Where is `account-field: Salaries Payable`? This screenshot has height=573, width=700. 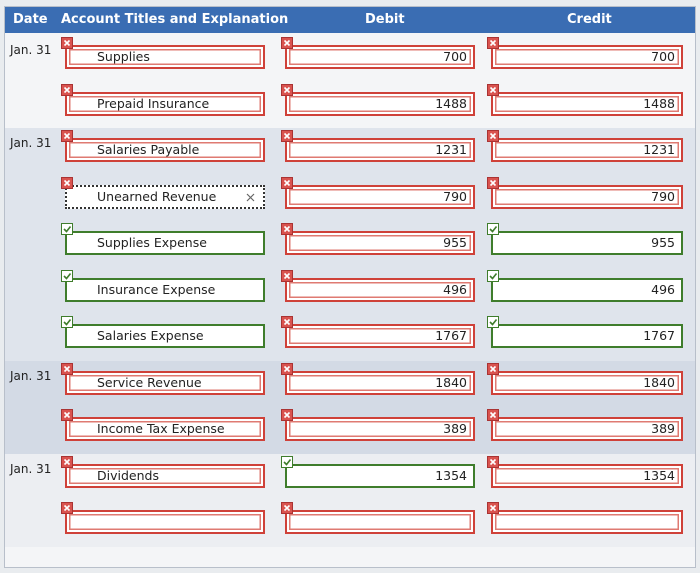
account-field: Salaries Payable is located at coordinates (163, 146).